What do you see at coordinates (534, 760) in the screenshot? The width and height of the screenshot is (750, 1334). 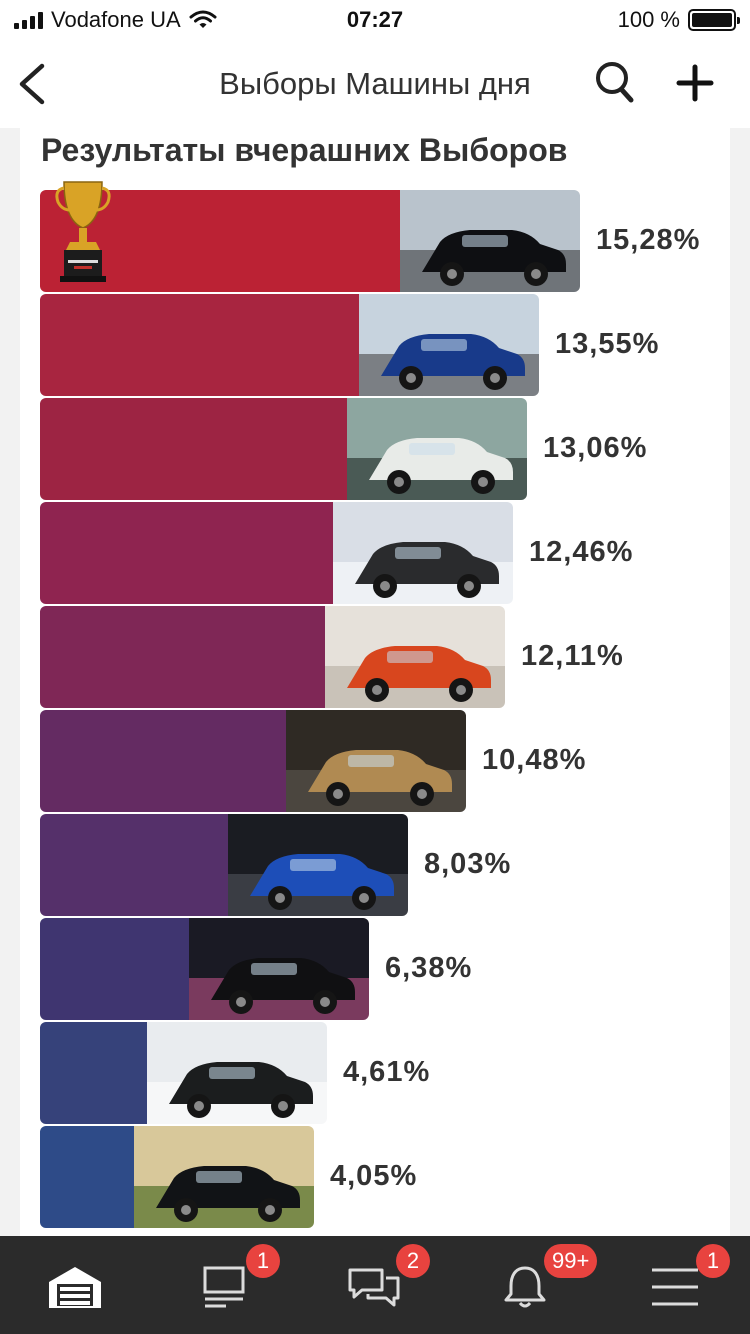 I see `result-percent: 10,48%` at bounding box center [534, 760].